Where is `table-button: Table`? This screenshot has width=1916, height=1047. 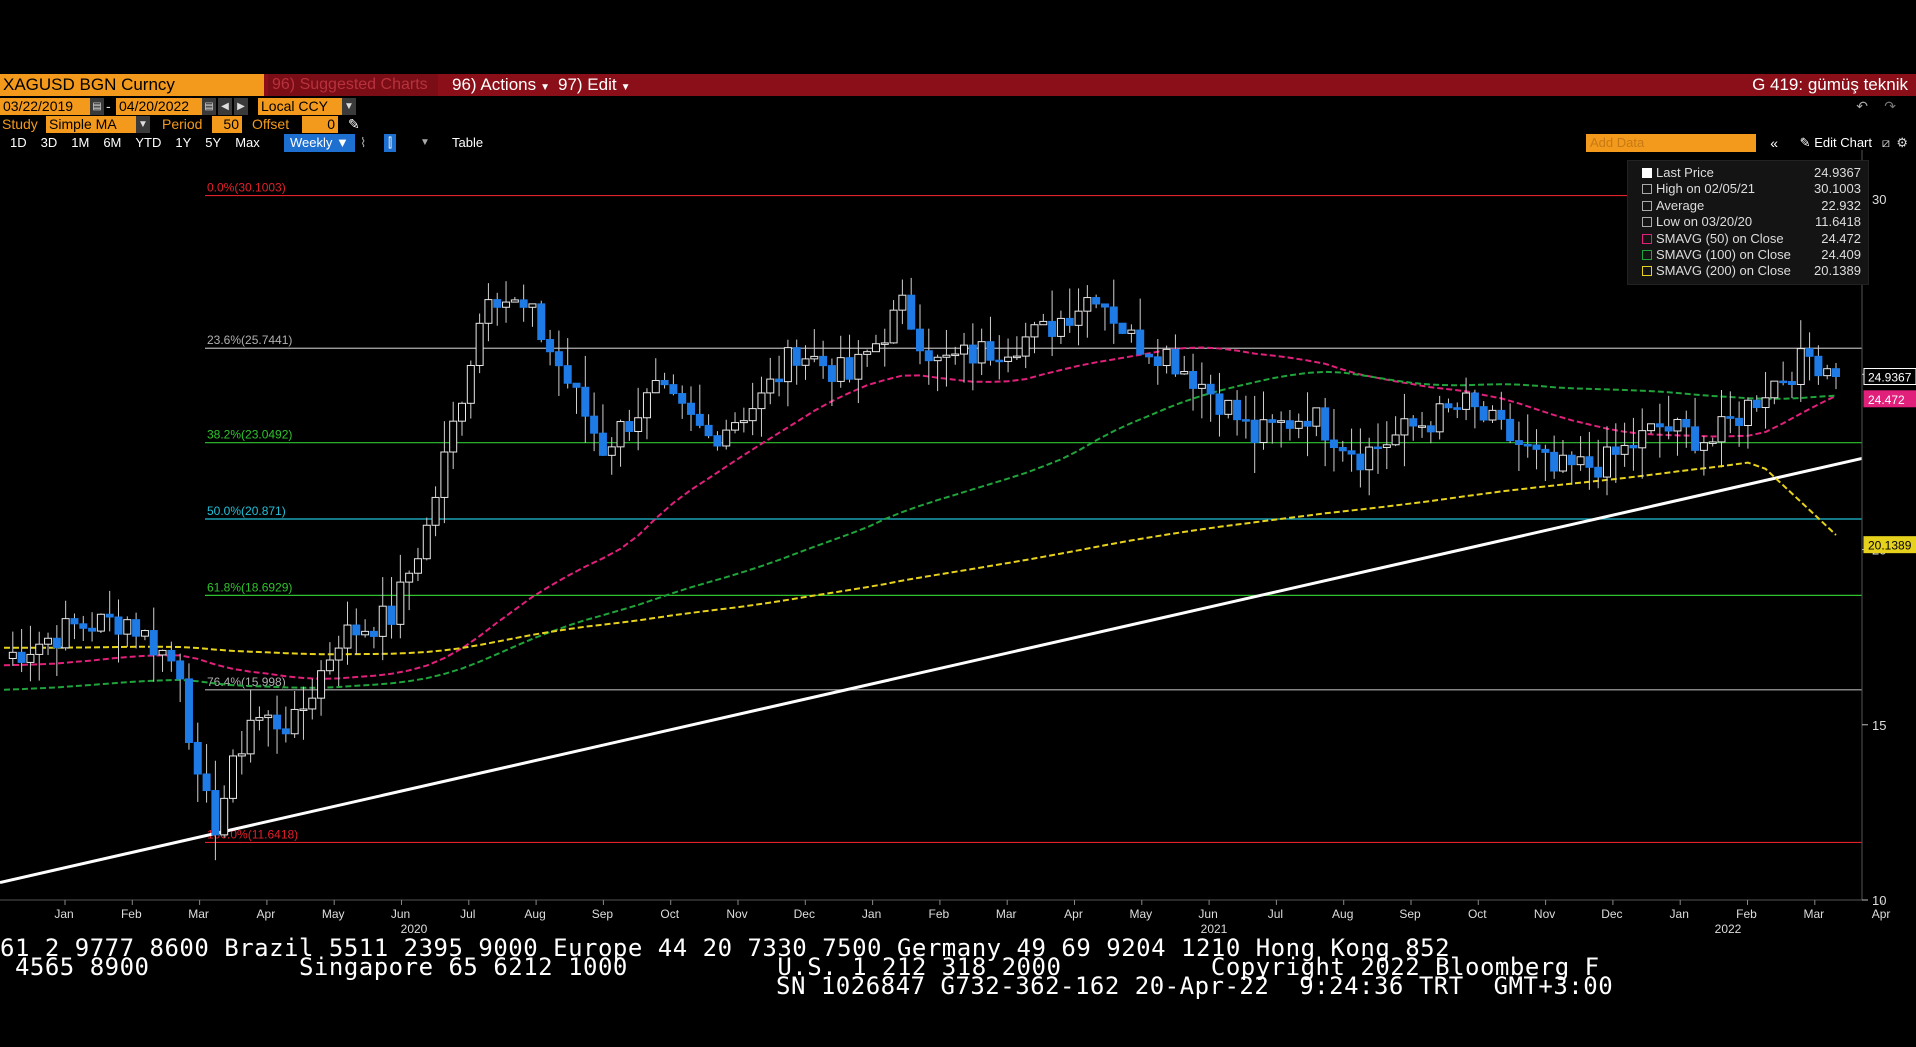
table-button: Table is located at coordinates (468, 142).